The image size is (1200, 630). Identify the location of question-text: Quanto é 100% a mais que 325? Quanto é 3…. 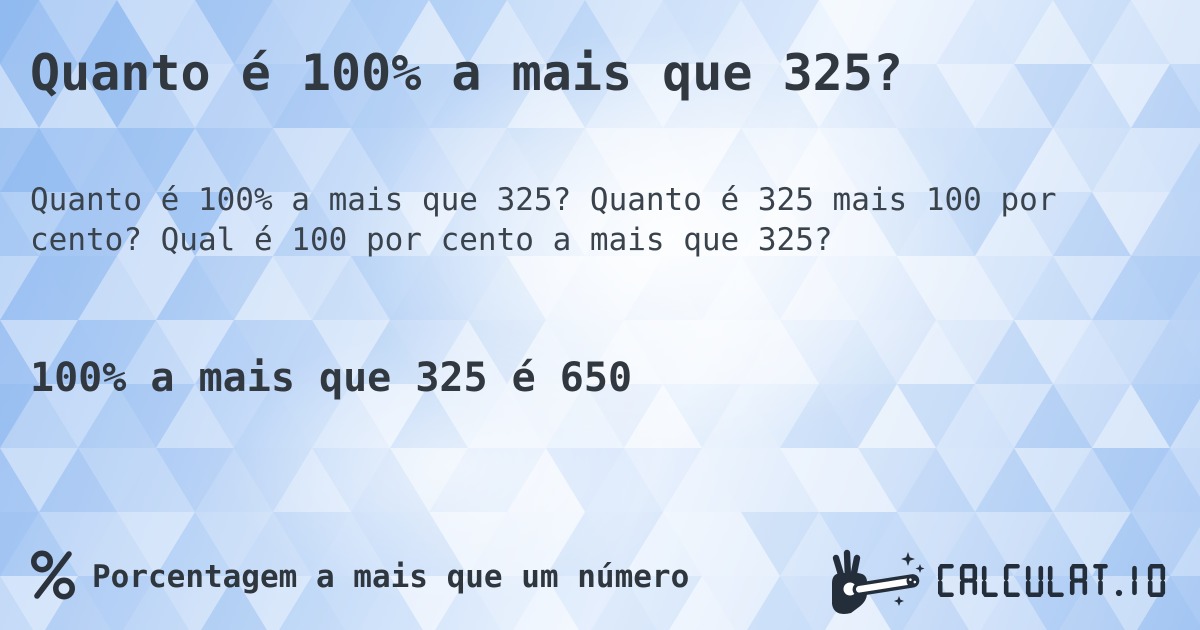
(543, 220).